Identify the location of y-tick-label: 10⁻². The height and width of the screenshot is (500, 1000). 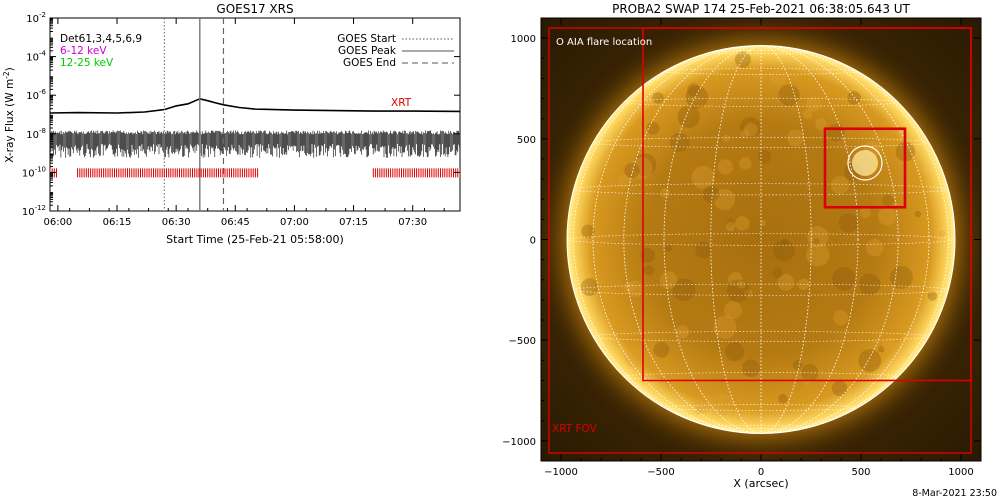
(36, 18).